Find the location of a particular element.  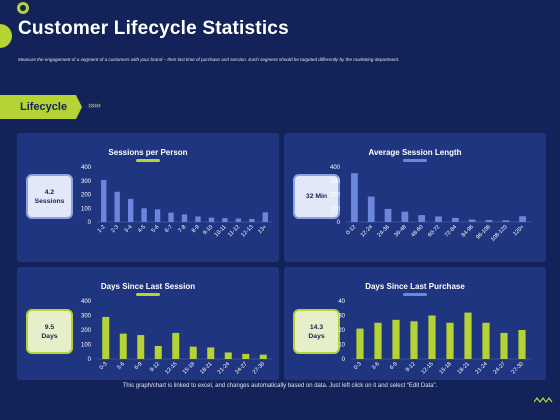

decorative-circle is located at coordinates (6, 36).